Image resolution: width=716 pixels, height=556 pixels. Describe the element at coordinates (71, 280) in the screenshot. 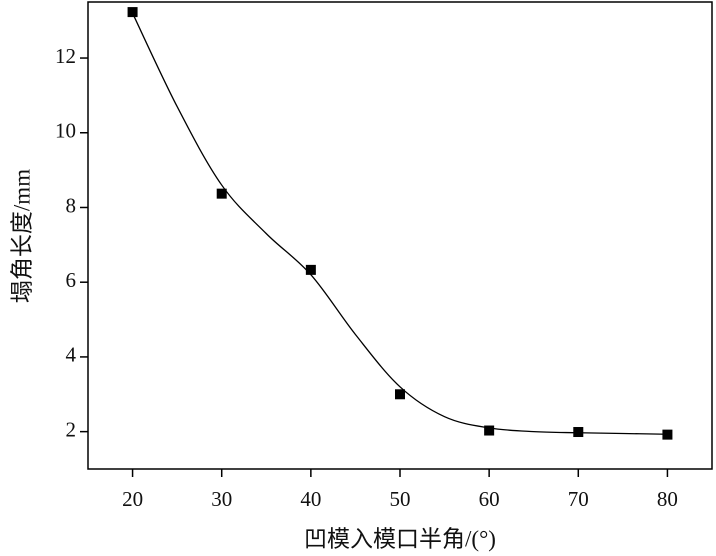

I see `y-tick-label: 6` at that location.